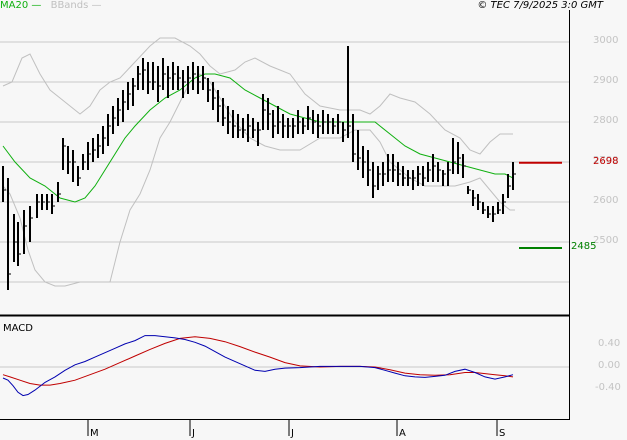  Describe the element at coordinates (69, 5) in the screenshot. I see `legend-bbands-label: BBands` at that location.